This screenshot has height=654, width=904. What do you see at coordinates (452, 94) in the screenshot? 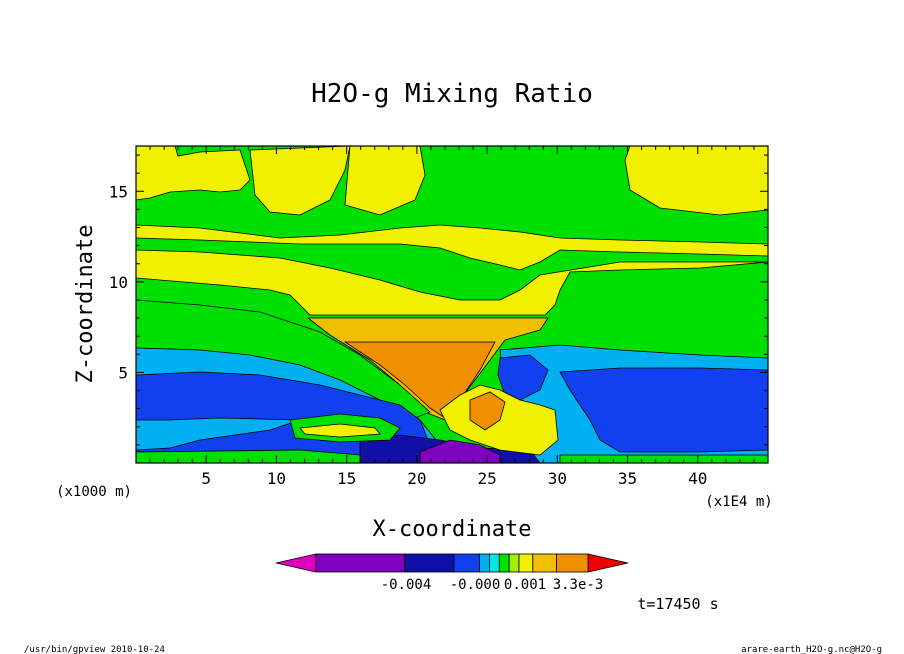
I see `chart-title: H2O-g Mixing Ratio` at bounding box center [452, 94].